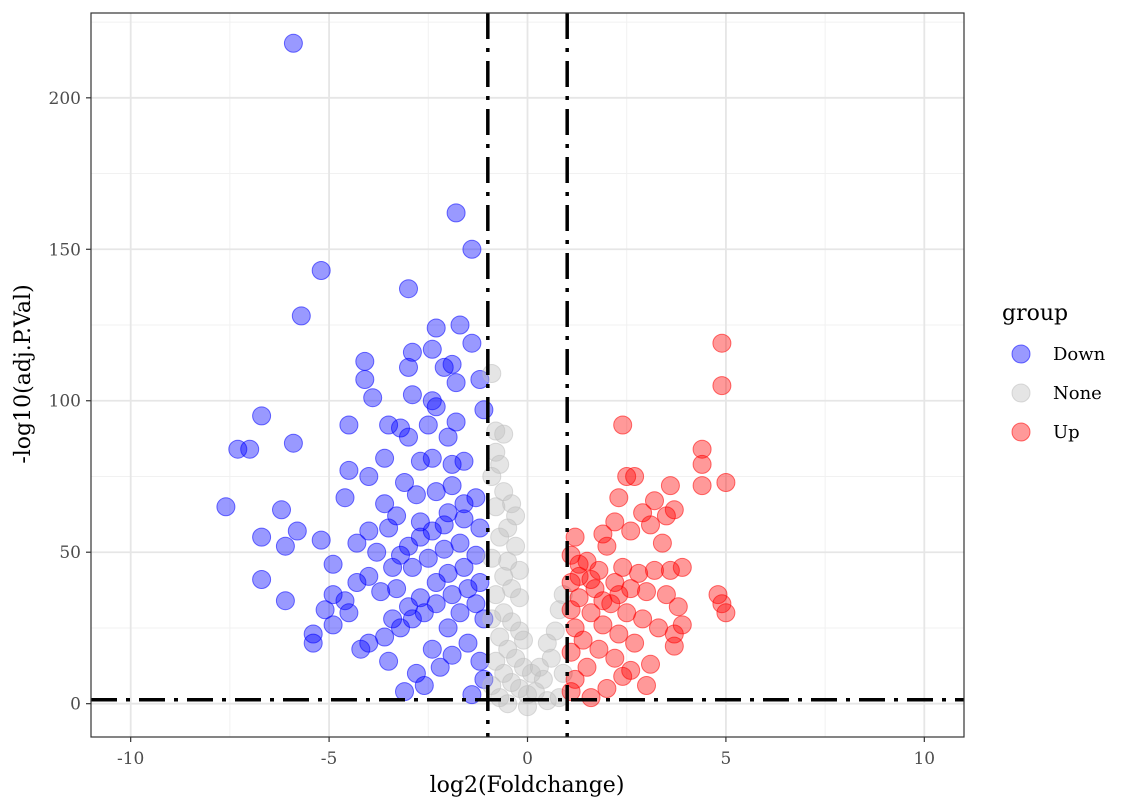  Describe the element at coordinates (1021, 354) in the screenshot. I see `legend-marker-down` at that location.